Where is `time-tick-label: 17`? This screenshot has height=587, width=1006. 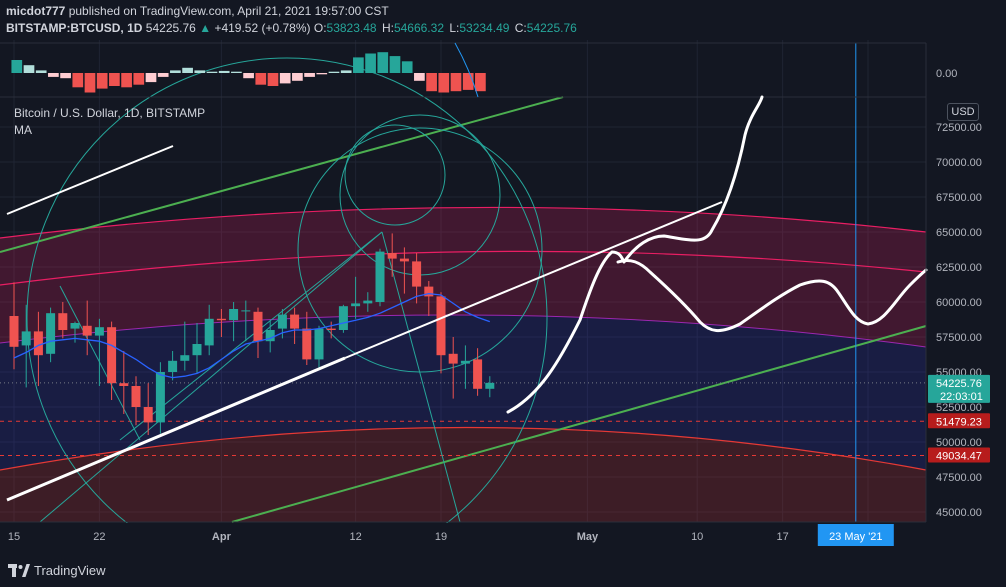
time-tick-label: 17 is located at coordinates (782, 537).